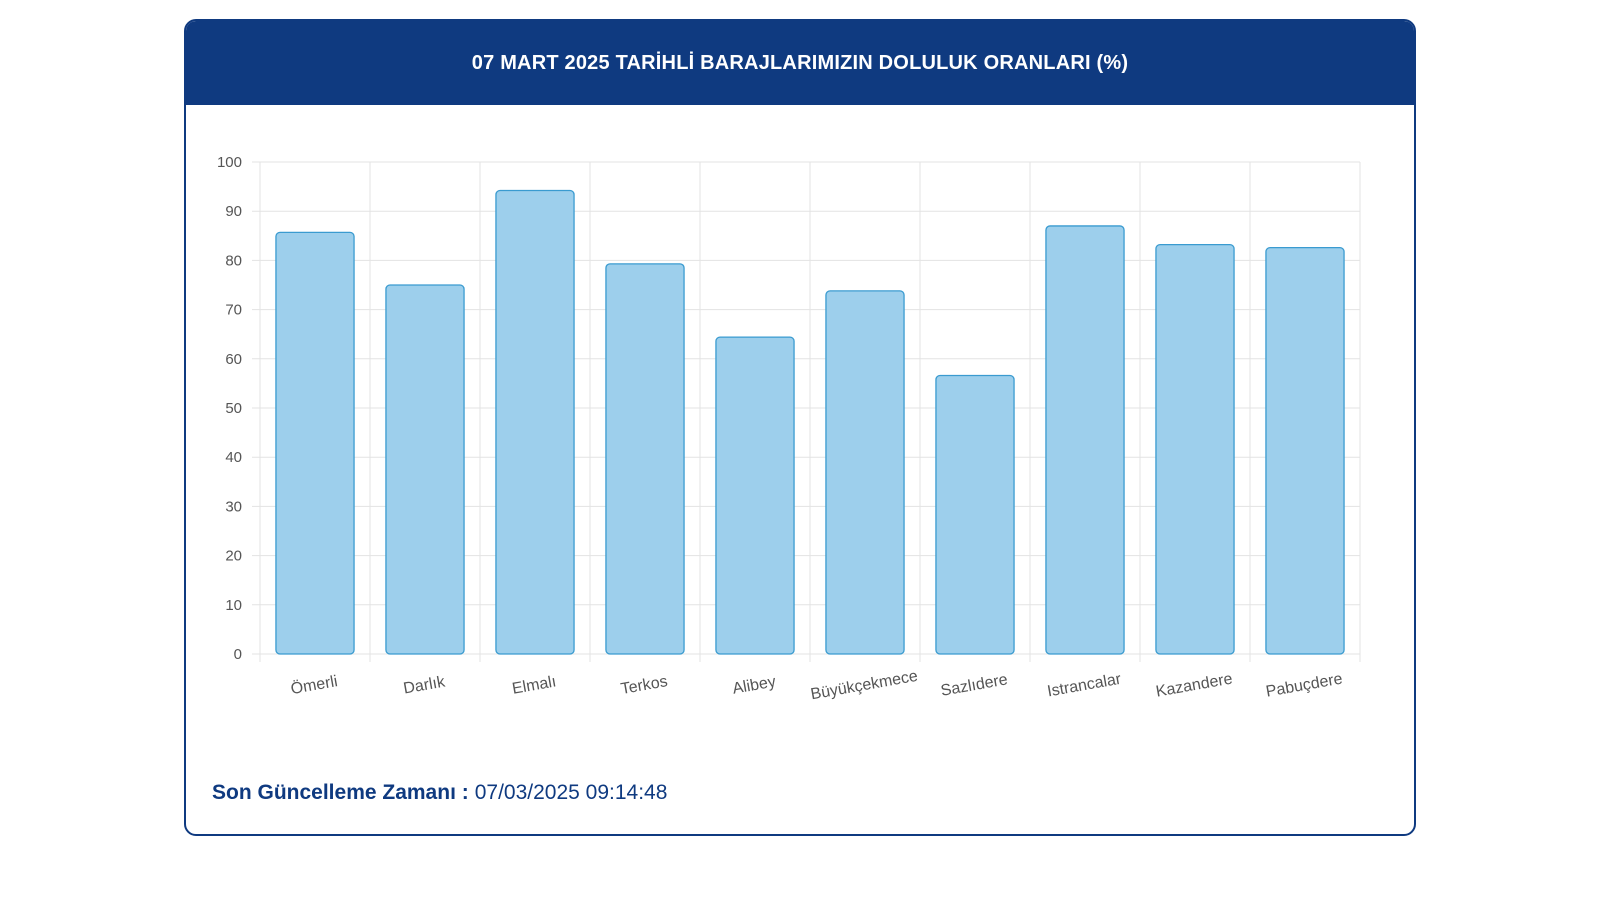  What do you see at coordinates (233, 310) in the screenshot?
I see `y-tick-label: 70` at bounding box center [233, 310].